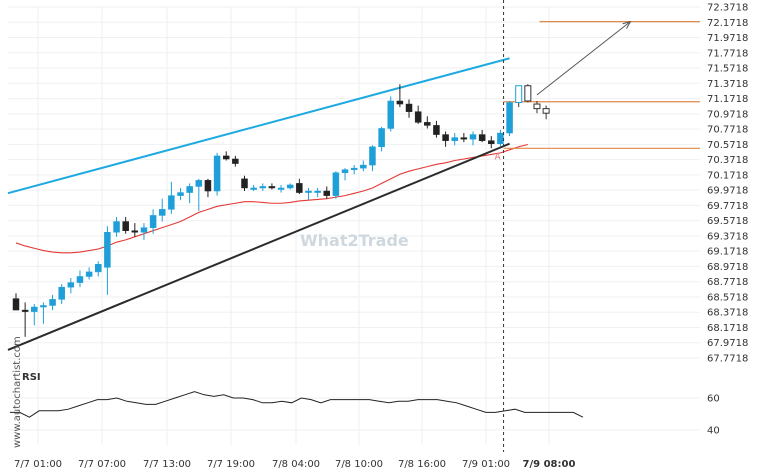  Describe the element at coordinates (38, 464) in the screenshot. I see `x-tick-label: 7/7 01:00` at that location.